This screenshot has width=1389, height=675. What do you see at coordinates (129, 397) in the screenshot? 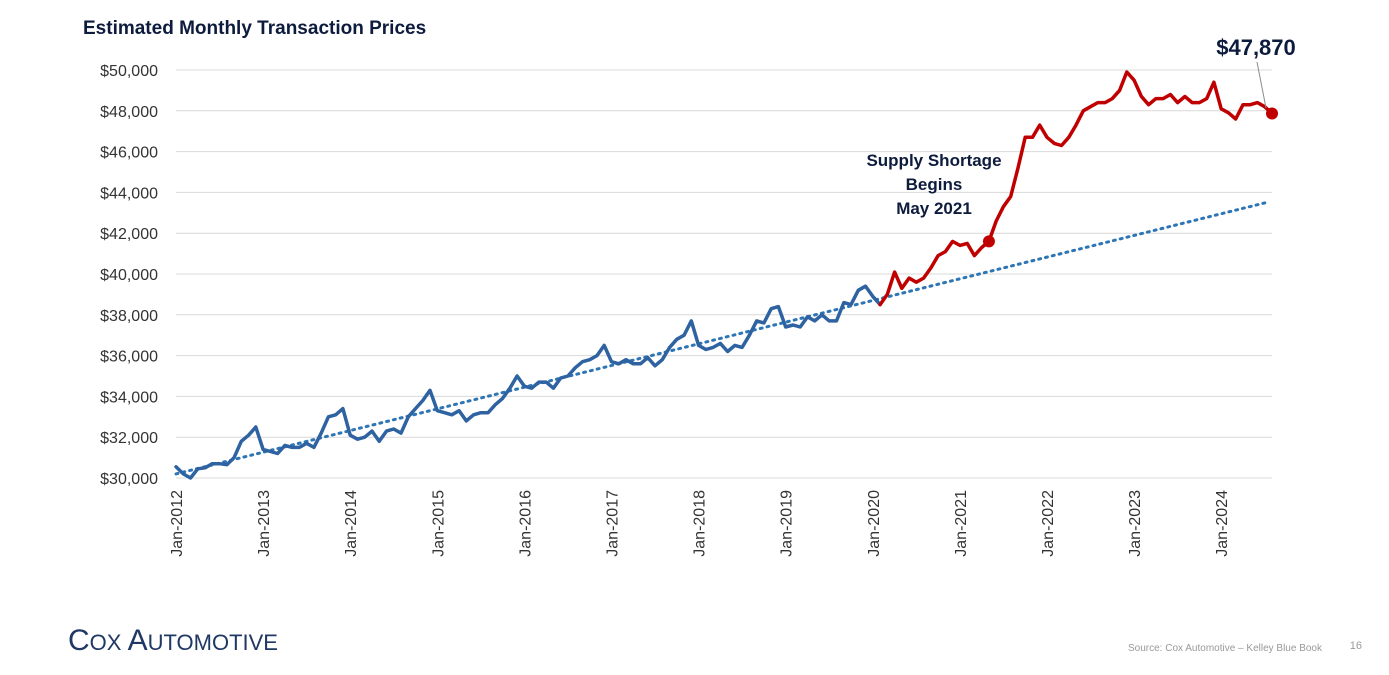
I see `y-tick-label: $34,000` at bounding box center [129, 397].